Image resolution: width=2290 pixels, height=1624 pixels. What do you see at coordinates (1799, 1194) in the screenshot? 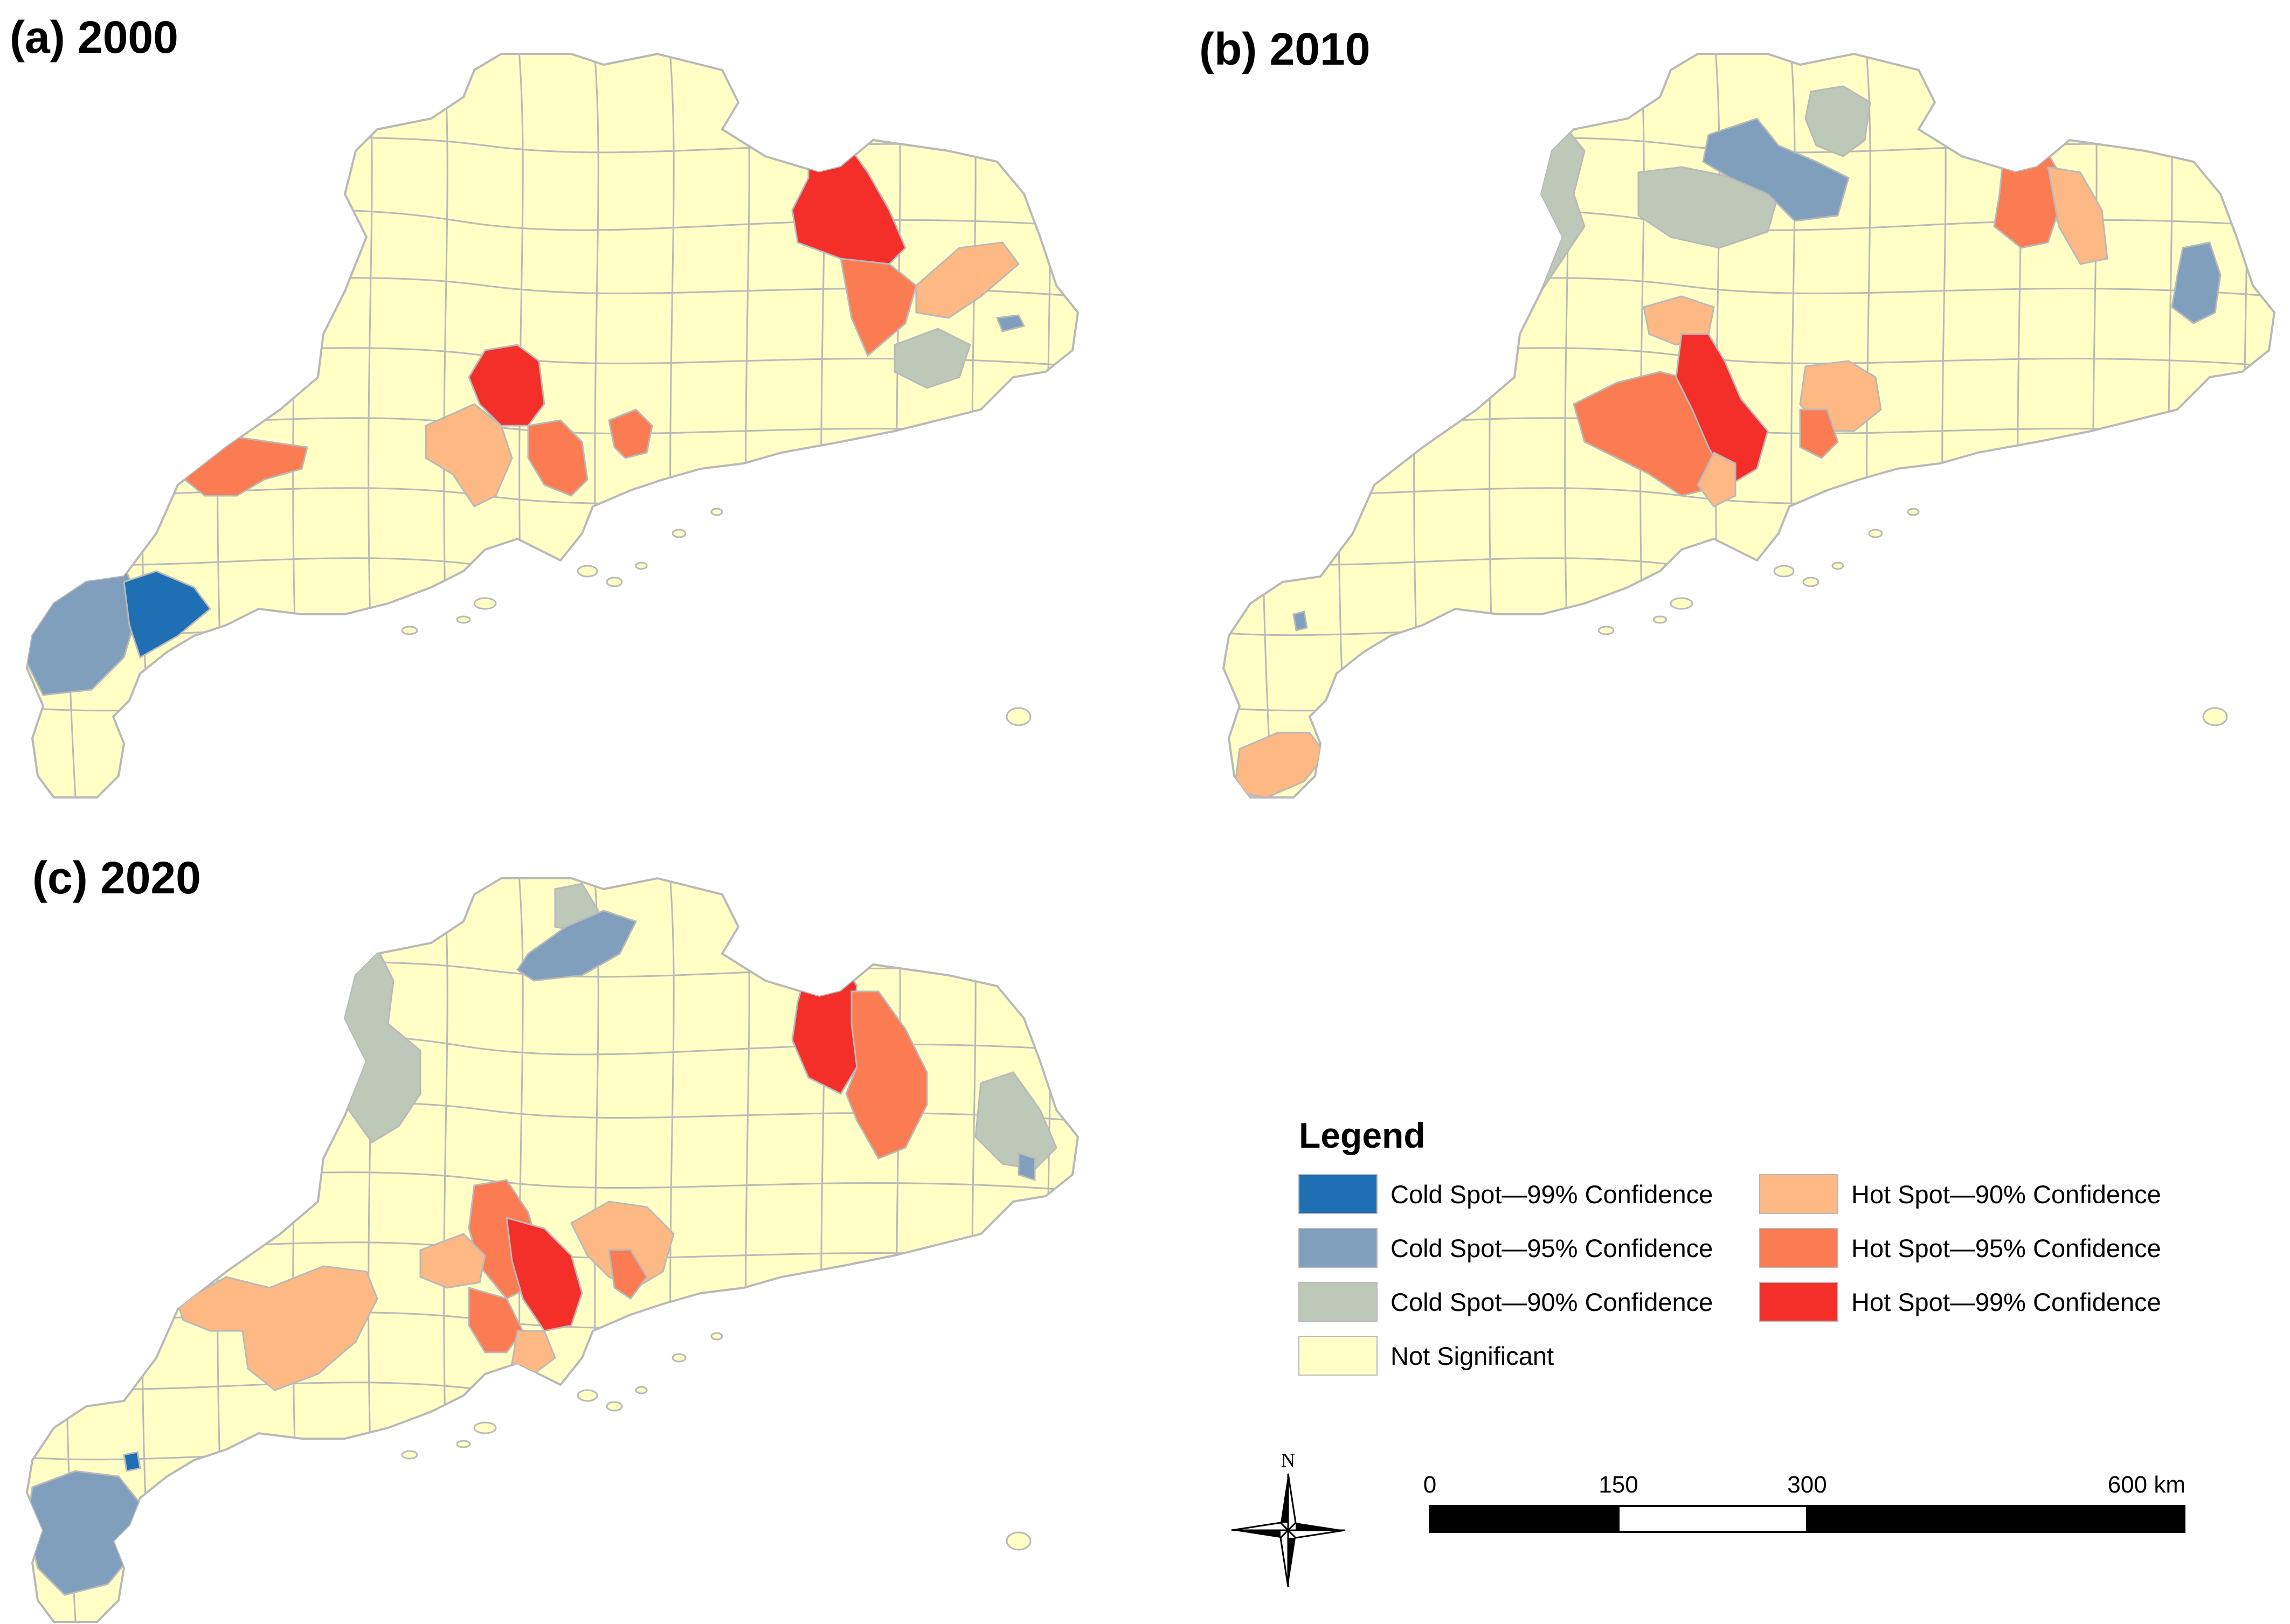
I see `legend-swatch-hot90` at bounding box center [1799, 1194].